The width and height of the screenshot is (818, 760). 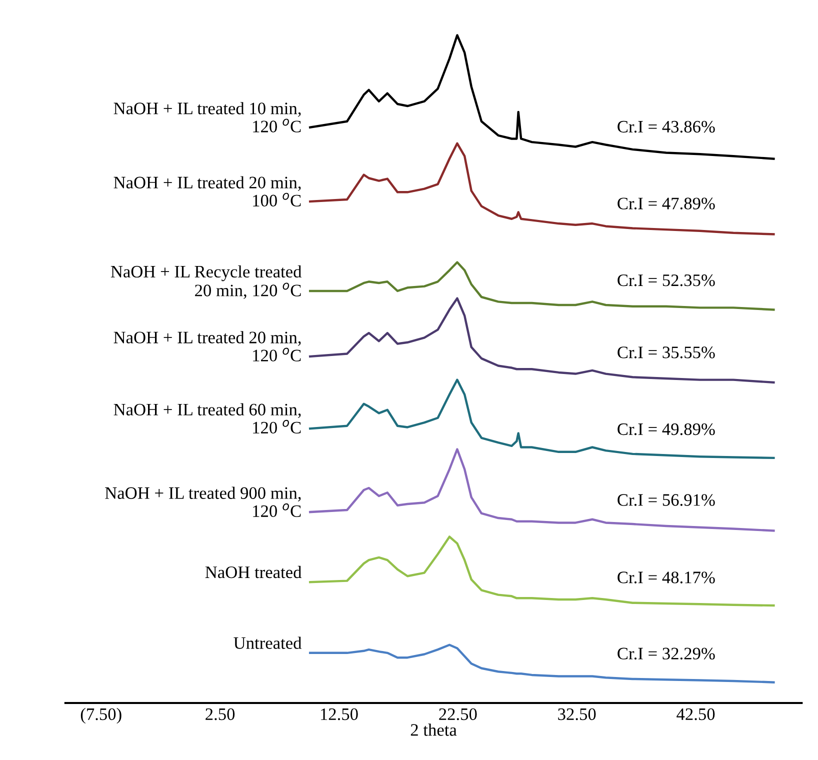 What do you see at coordinates (458, 714) in the screenshot?
I see `x-tick-label: 22.50` at bounding box center [458, 714].